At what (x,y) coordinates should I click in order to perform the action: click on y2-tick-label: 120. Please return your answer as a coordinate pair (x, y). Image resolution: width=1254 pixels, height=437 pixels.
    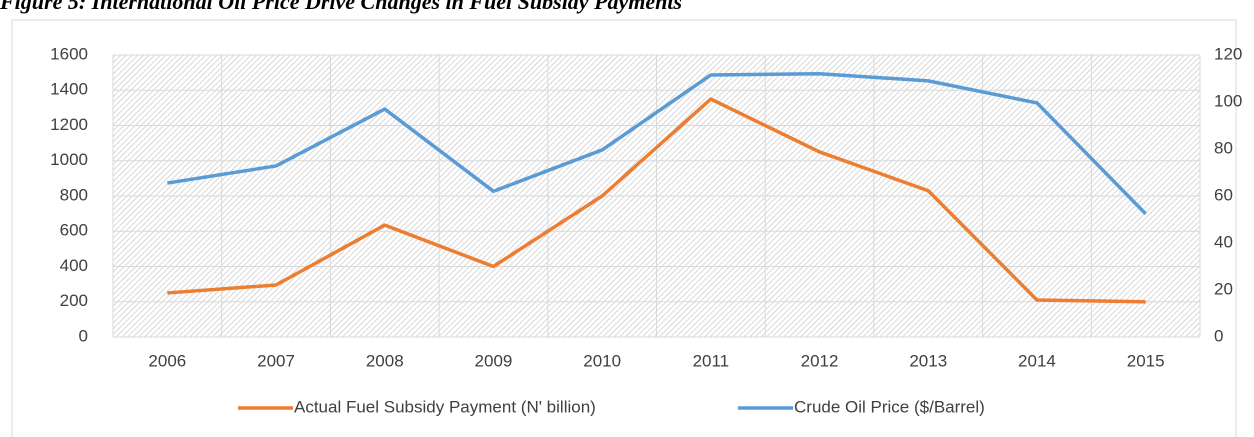
    Looking at the image, I should click on (1228, 53).